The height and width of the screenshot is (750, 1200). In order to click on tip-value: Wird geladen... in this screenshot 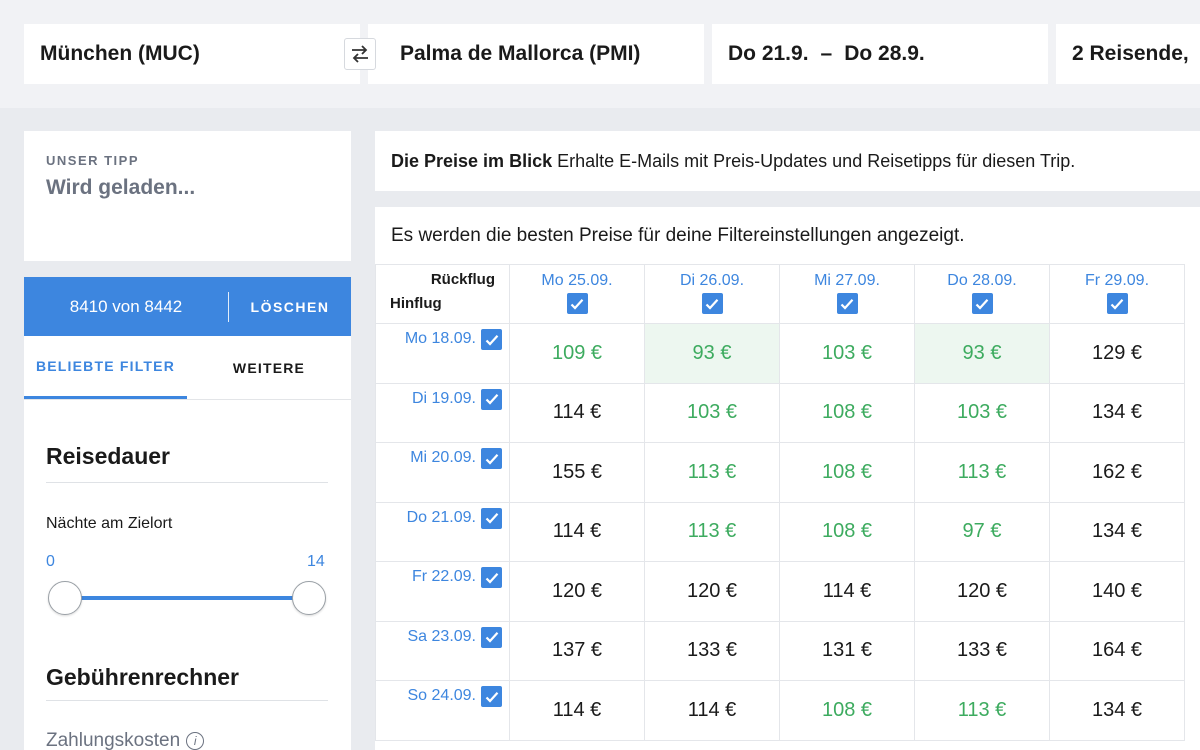, I will do `click(121, 187)`.